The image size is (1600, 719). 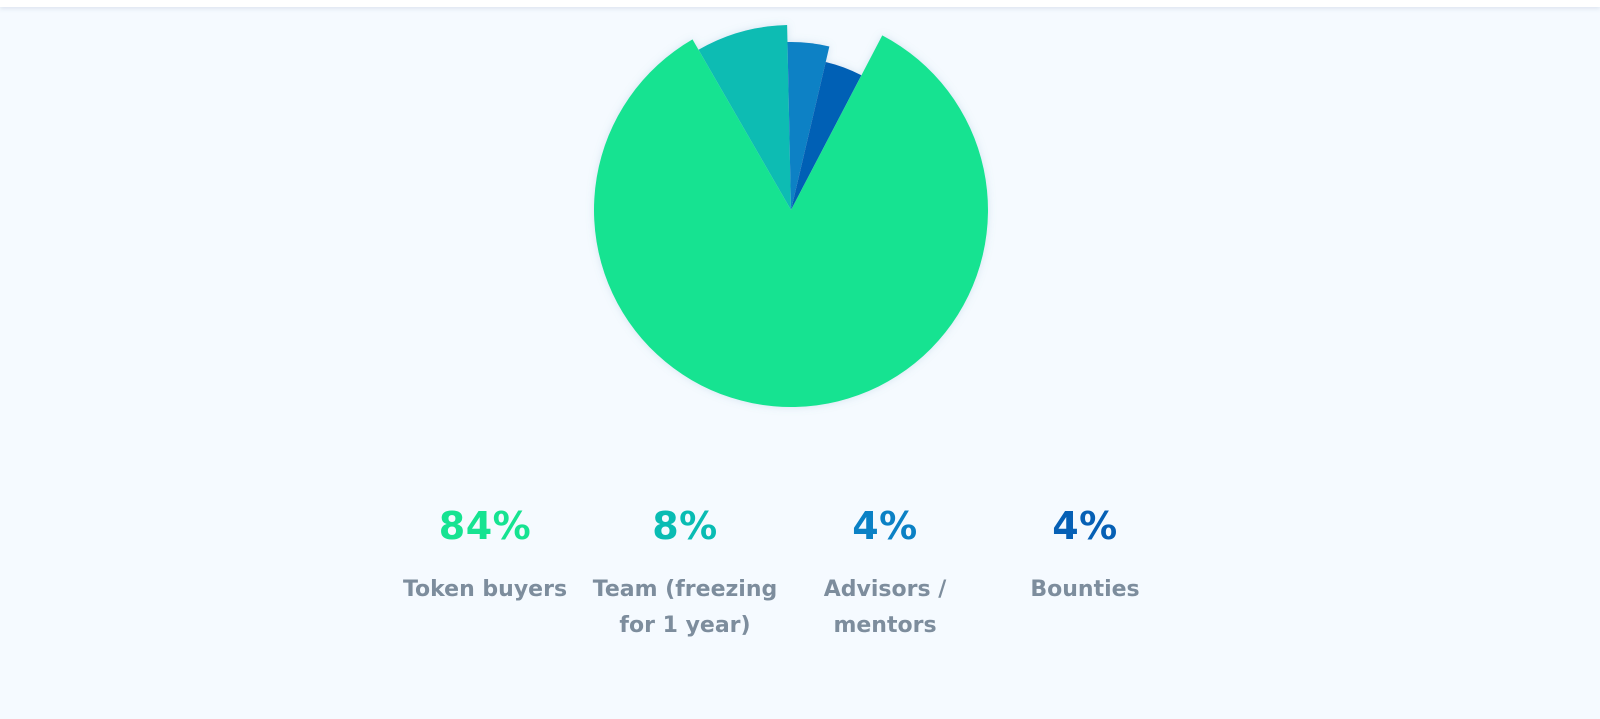 I want to click on legend-value: 8%, so click(x=685, y=526).